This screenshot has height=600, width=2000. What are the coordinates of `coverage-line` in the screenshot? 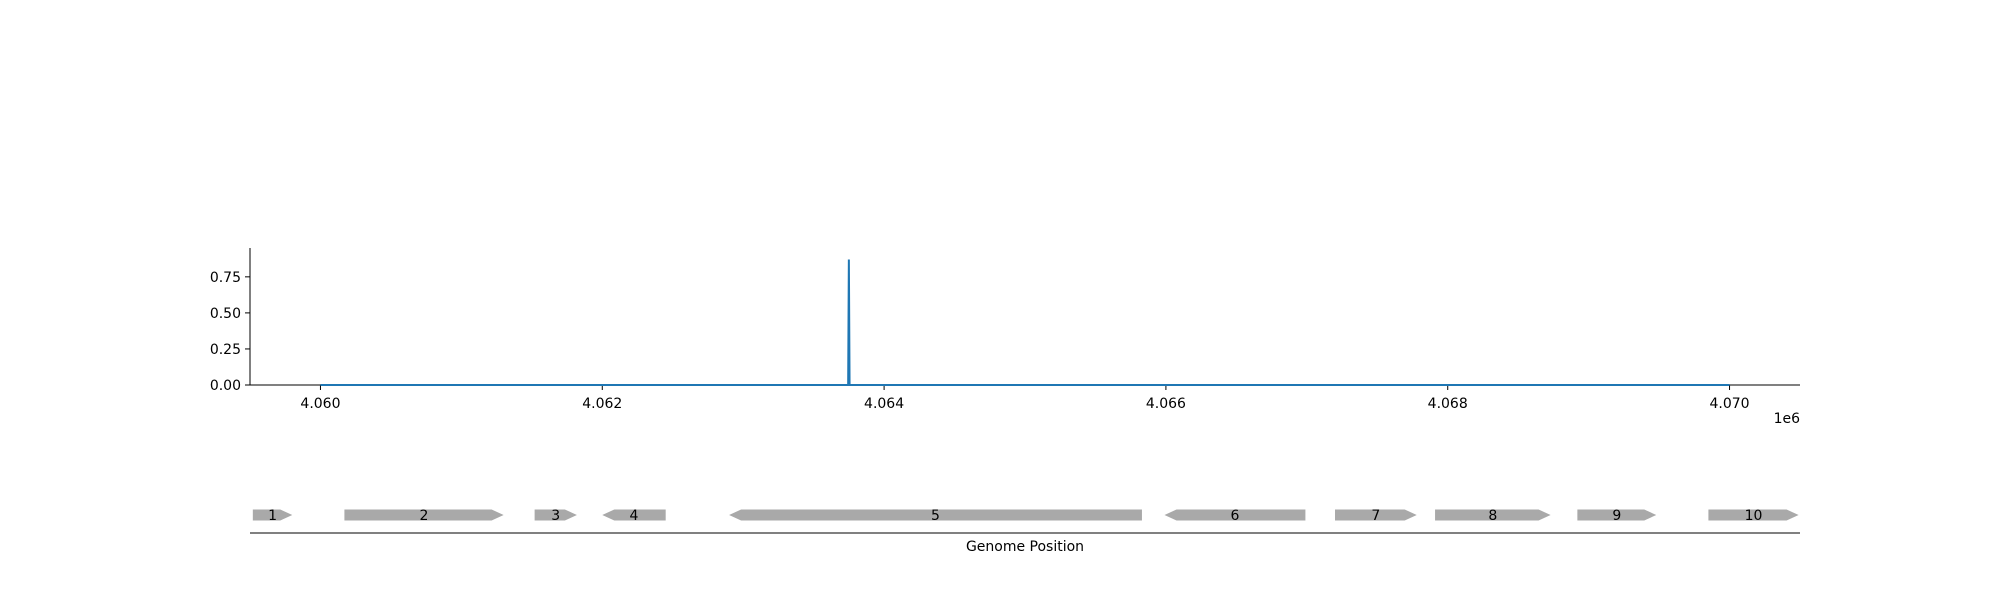 It's located at (1025, 322).